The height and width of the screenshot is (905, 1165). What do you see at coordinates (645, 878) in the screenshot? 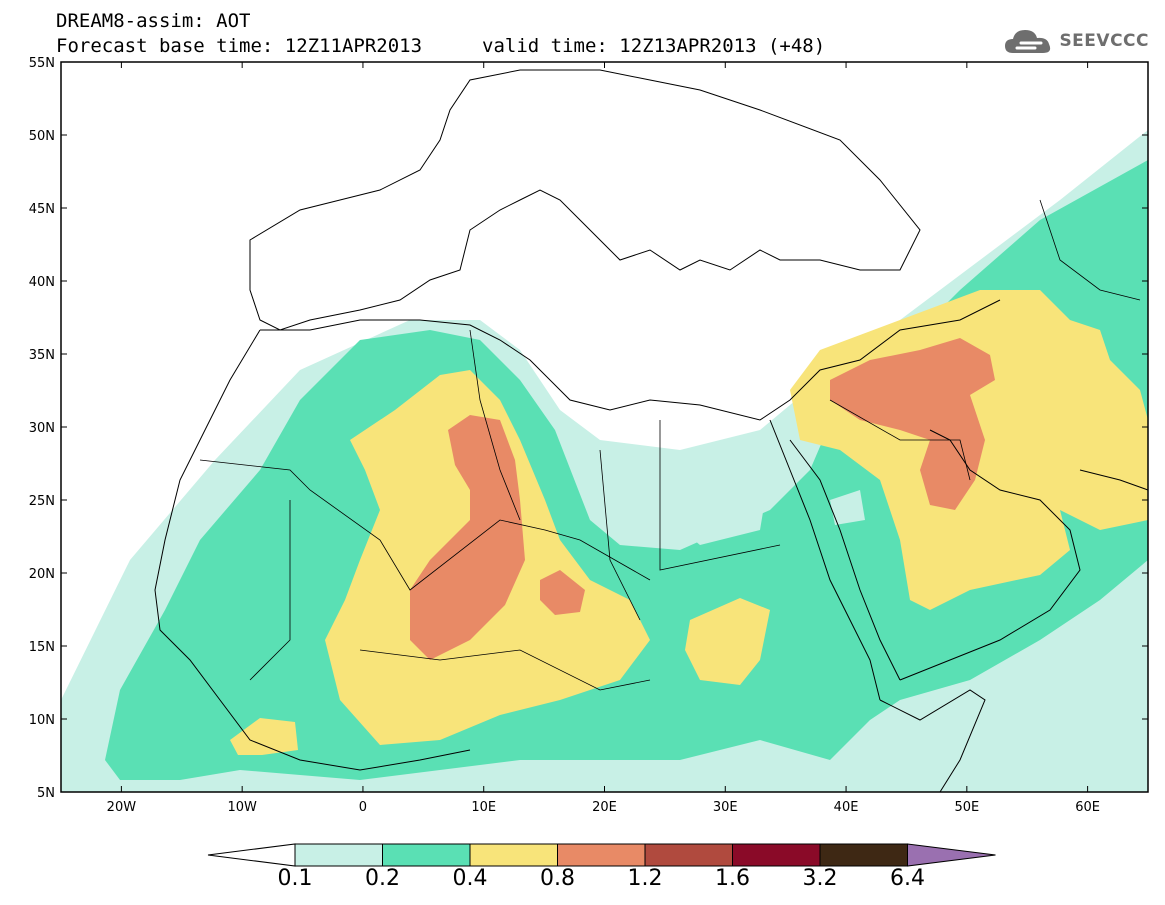
I see `colorbar-tick-label: 1.2` at bounding box center [645, 878].